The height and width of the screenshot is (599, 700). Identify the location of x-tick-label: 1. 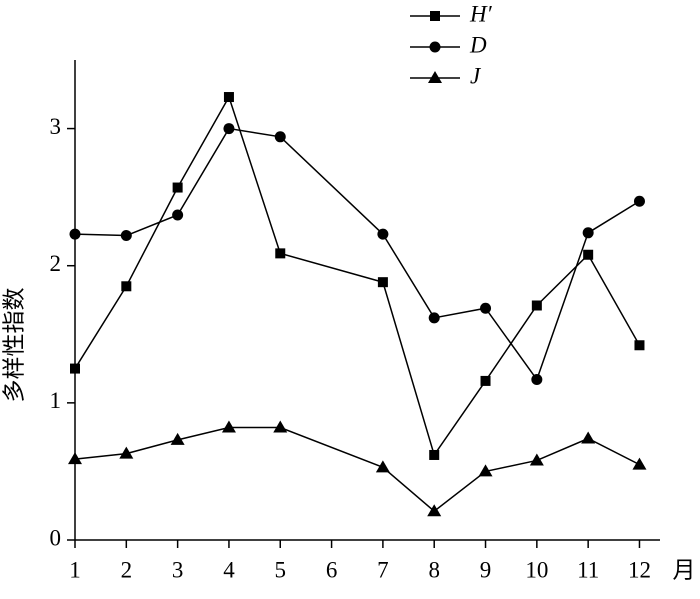
(75, 569).